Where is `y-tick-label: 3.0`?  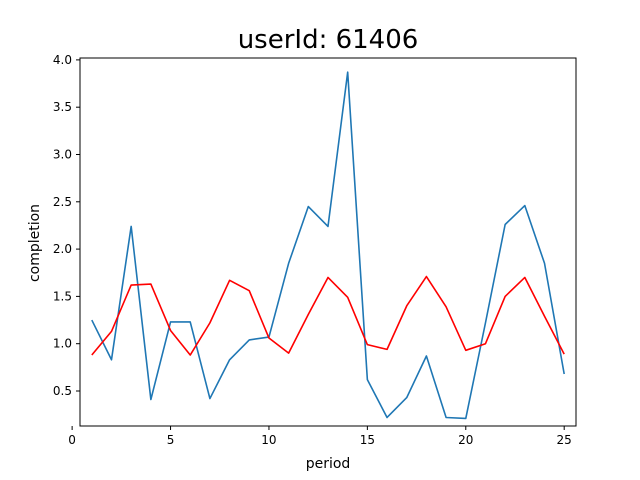
y-tick-label: 3.0 is located at coordinates (62, 154).